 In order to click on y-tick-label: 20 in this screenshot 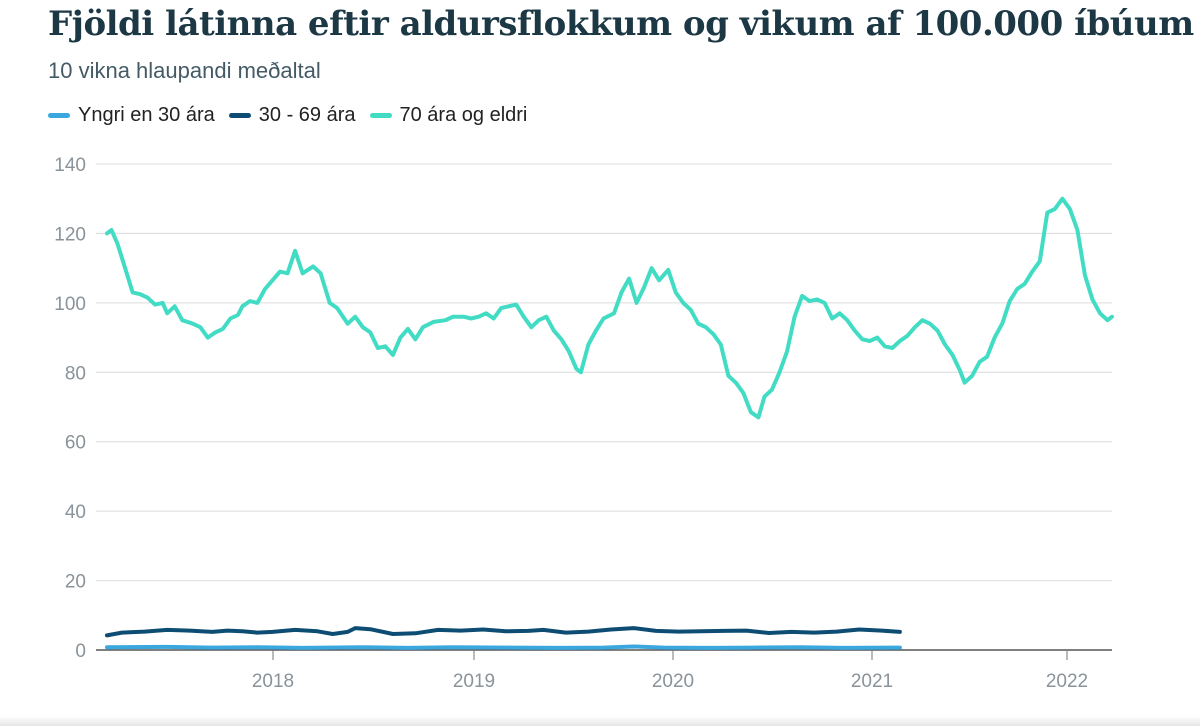, I will do `click(75, 582)`.